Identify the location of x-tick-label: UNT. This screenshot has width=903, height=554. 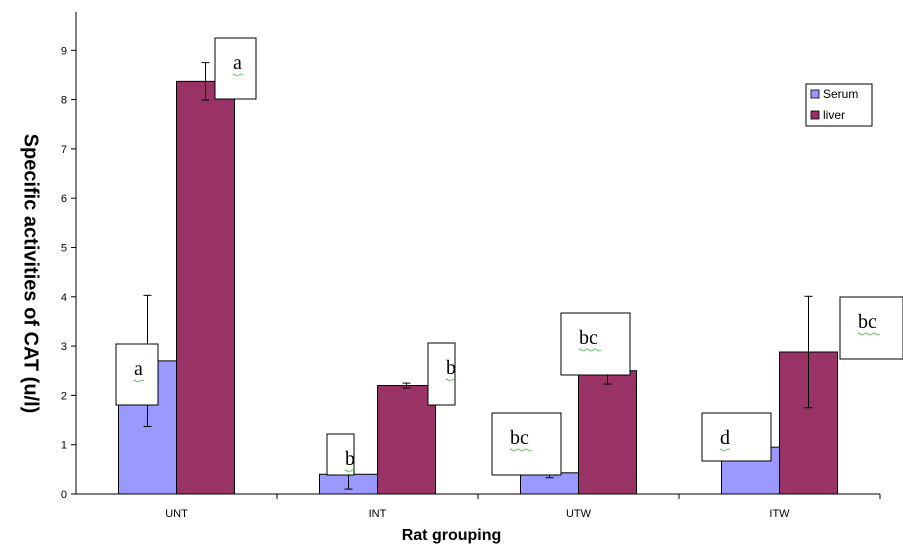
(176, 514).